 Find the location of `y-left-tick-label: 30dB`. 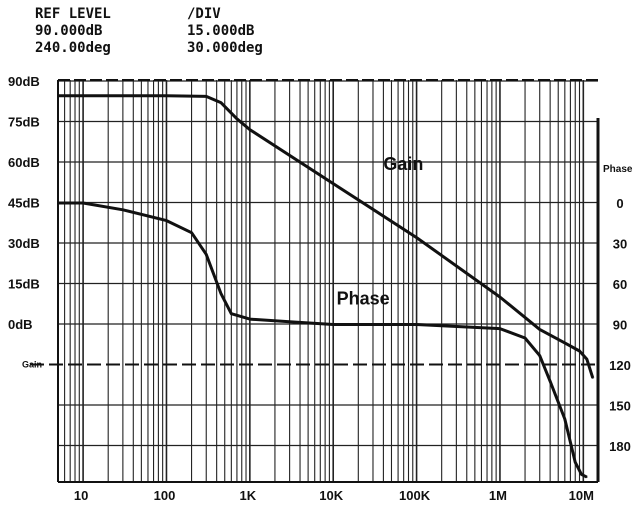

y-left-tick-label: 30dB is located at coordinates (24, 243).